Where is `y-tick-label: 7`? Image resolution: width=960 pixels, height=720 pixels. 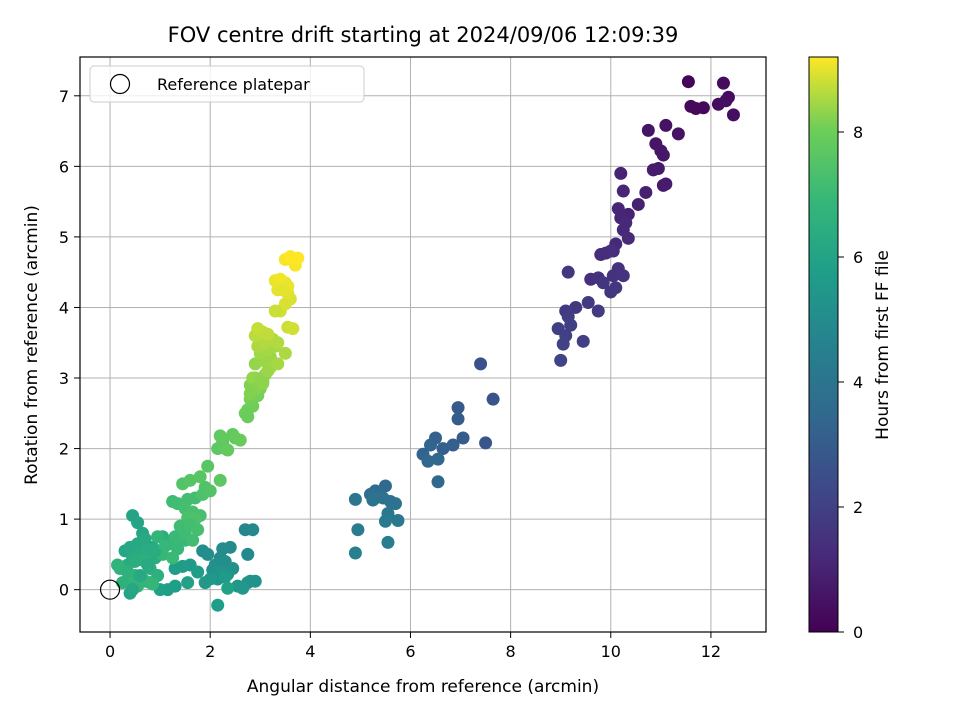 y-tick-label: 7 is located at coordinates (64, 96).